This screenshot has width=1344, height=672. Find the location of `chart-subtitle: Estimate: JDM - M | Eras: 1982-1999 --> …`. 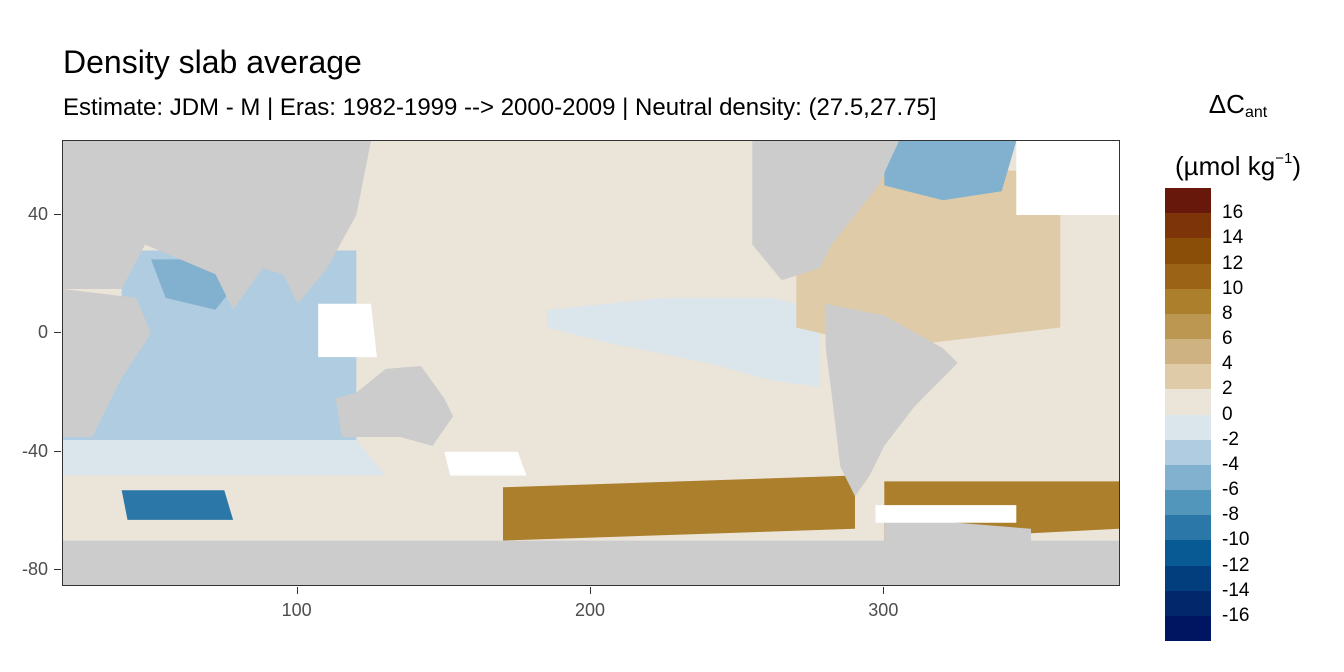

chart-subtitle: Estimate: JDM - M | Eras: 1982-1999 --> … is located at coordinates (500, 107).